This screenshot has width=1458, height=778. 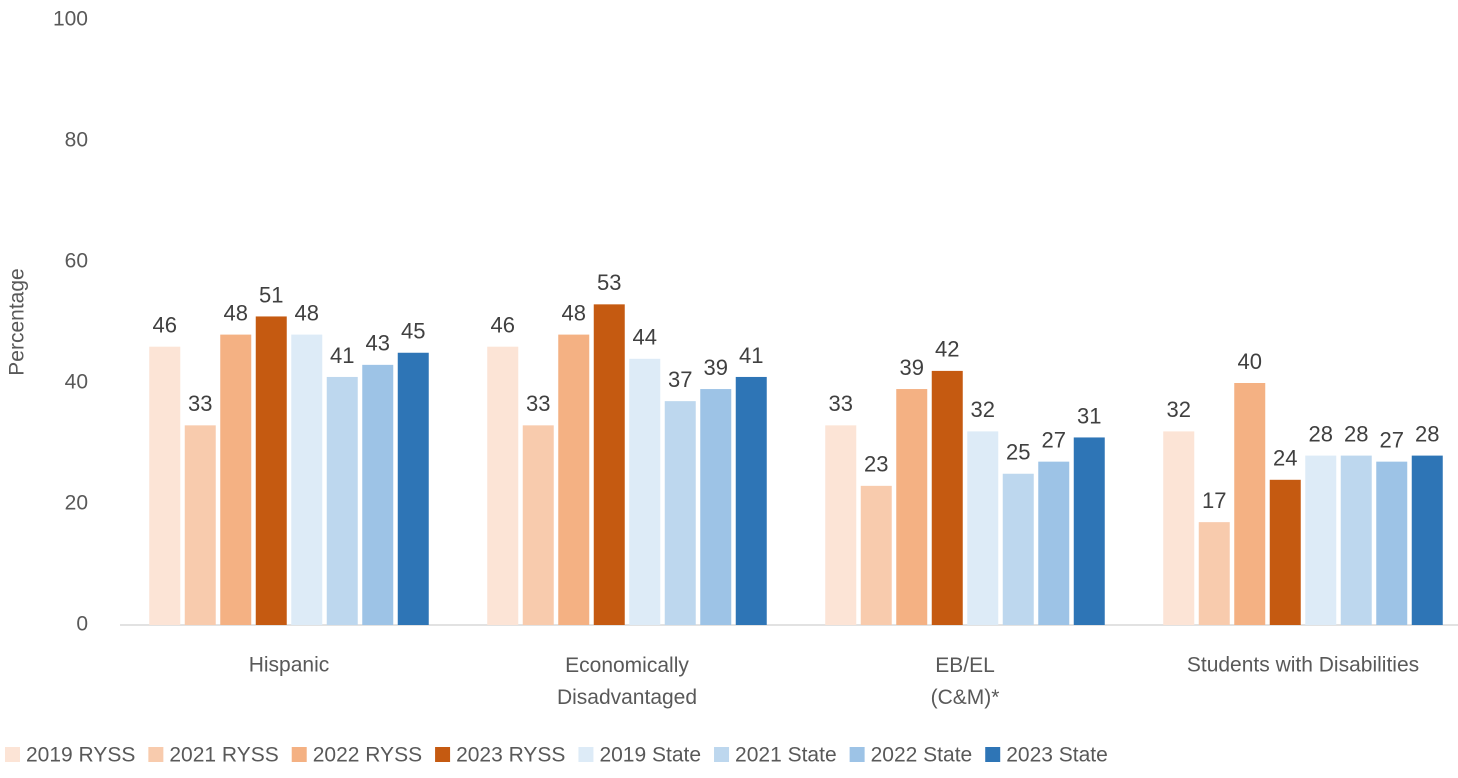 I want to click on data-label: 44, so click(x=645, y=337).